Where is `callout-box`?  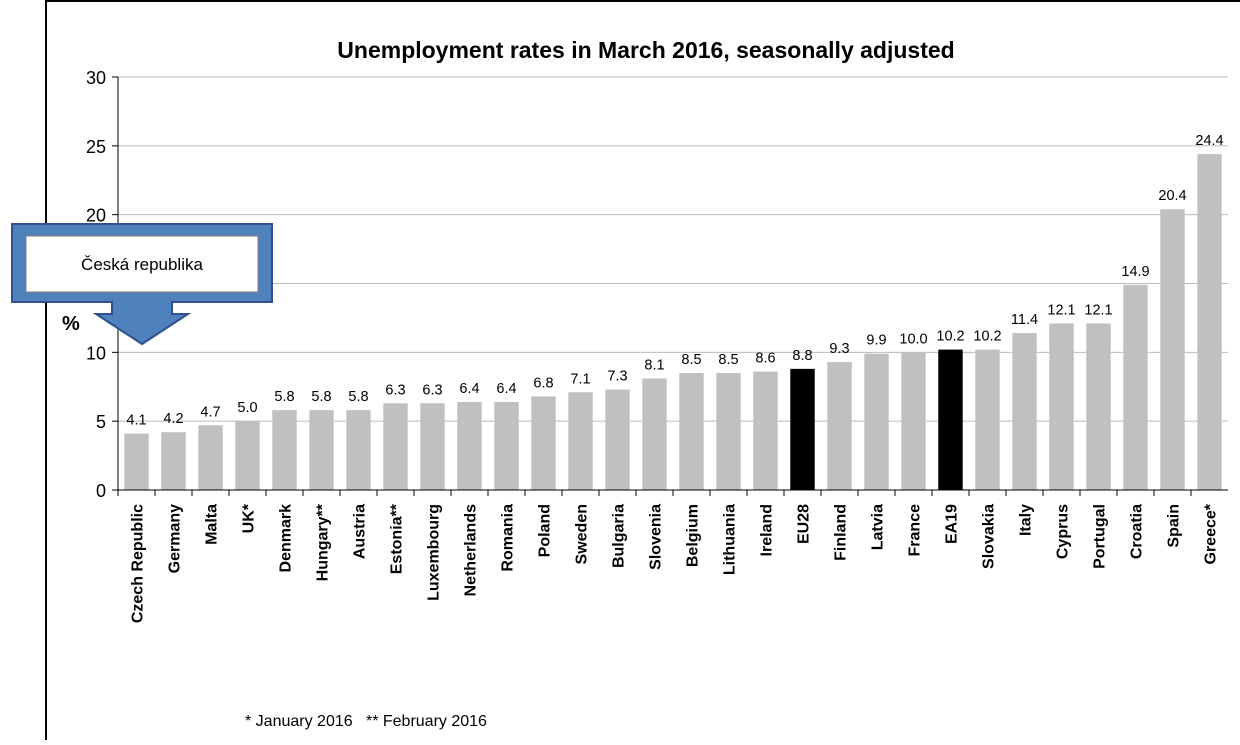 callout-box is located at coordinates (142, 264).